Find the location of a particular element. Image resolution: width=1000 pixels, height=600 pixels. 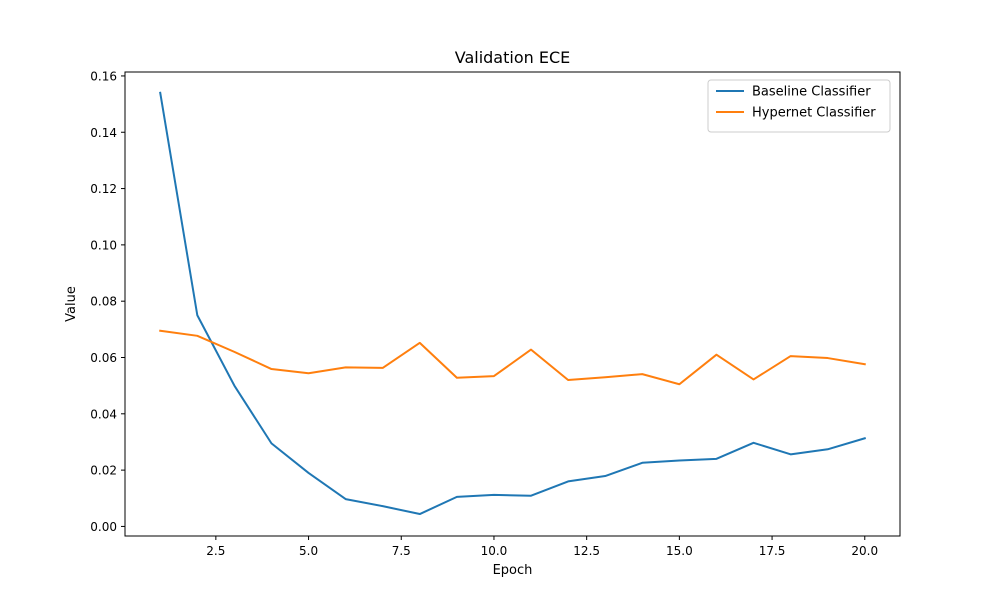

legend-box is located at coordinates (799, 106).